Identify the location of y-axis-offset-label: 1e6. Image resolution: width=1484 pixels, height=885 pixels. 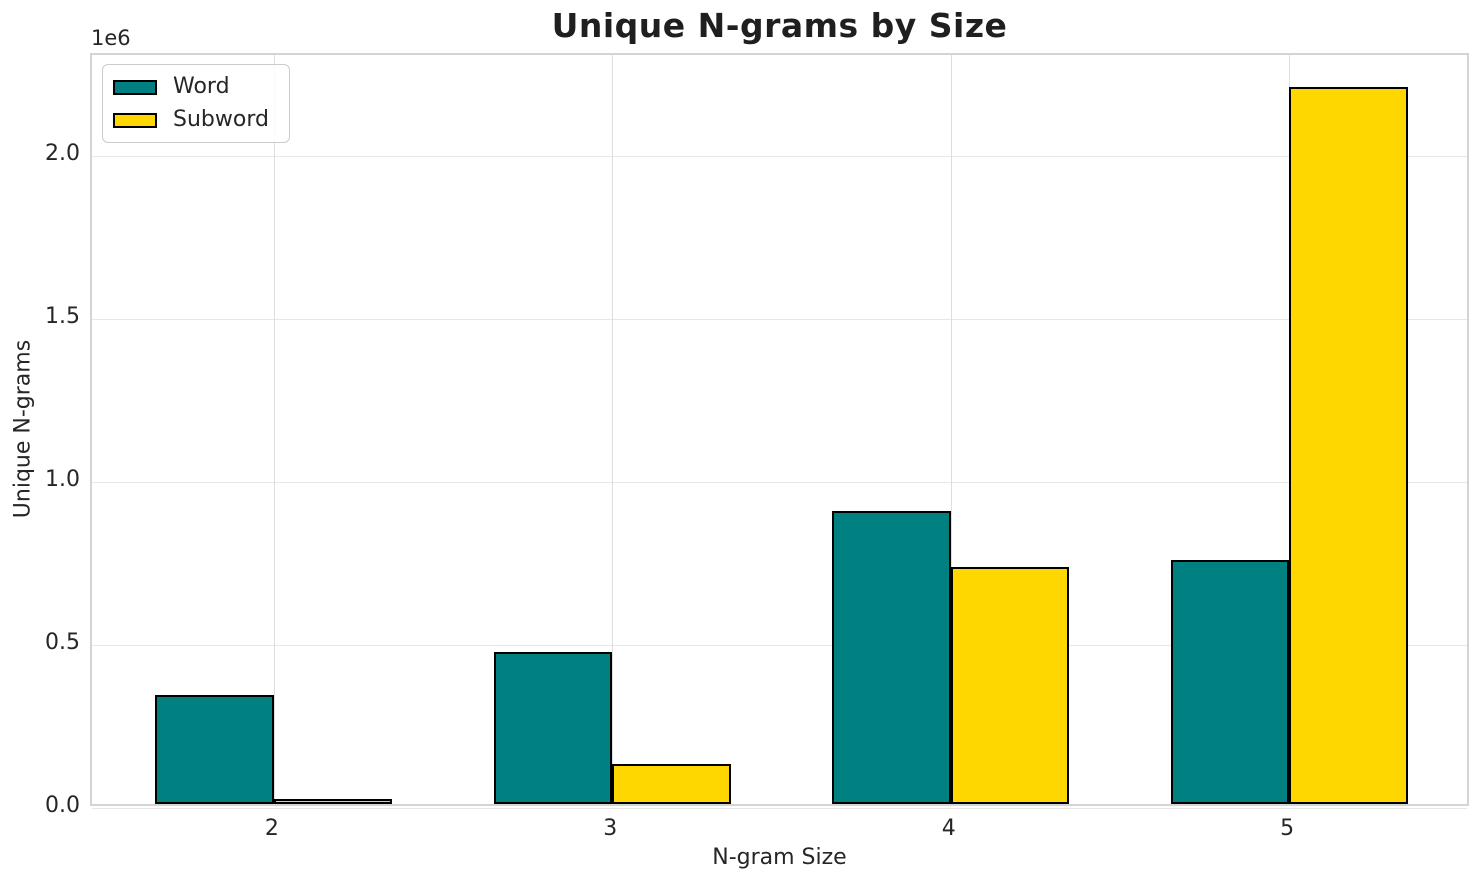
(111, 38).